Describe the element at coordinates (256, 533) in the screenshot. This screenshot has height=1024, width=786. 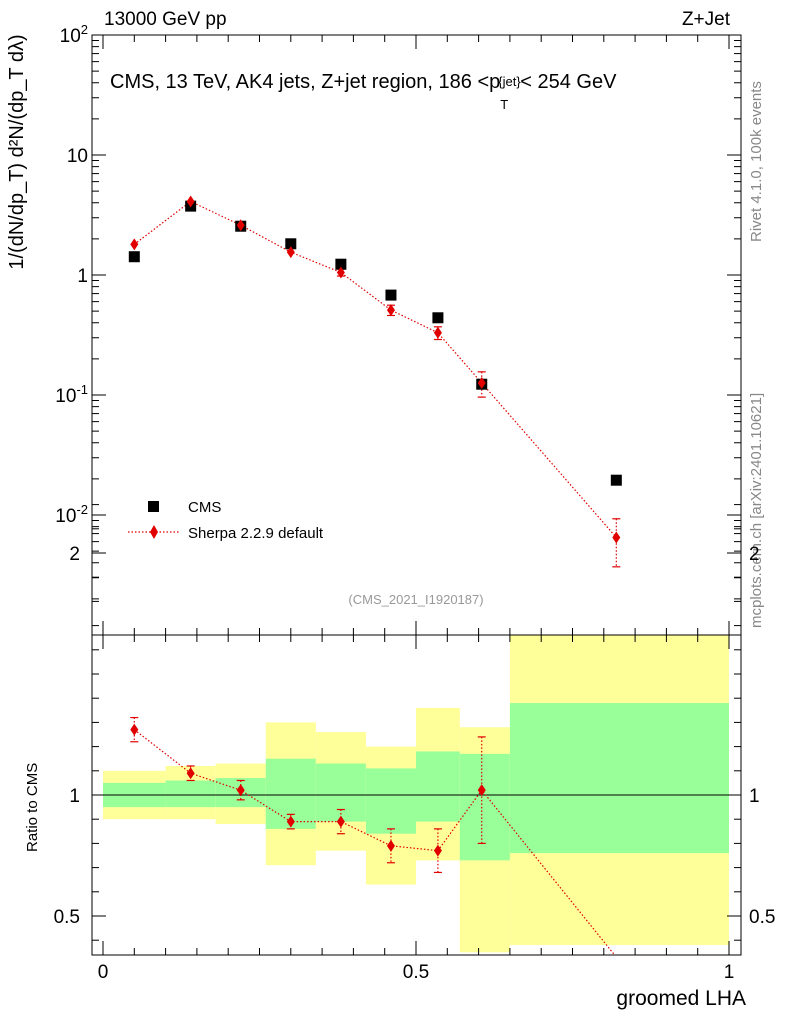
I see `legend-sherpa-label: Sherpa 2.2.9 default` at that location.